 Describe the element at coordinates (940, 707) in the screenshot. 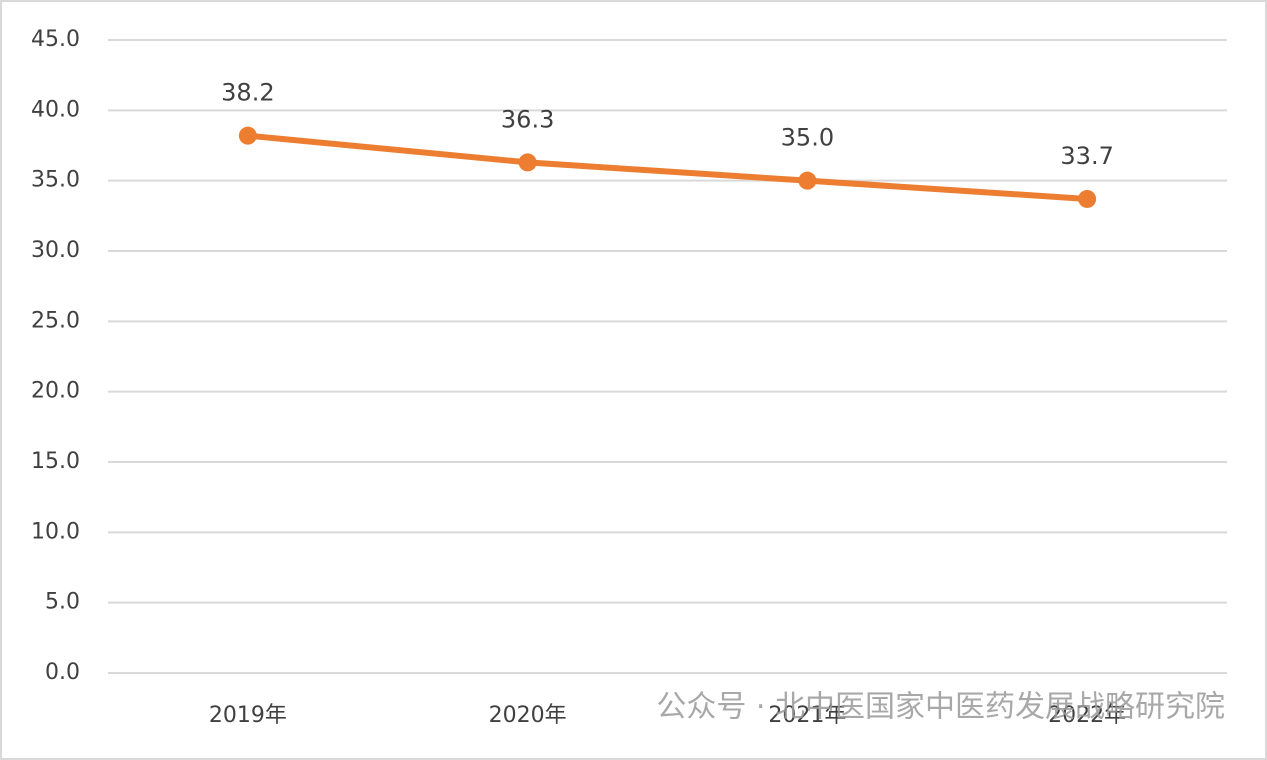

I see `watermark: 公众号 · 北中医国家中医药发展战略研究院` at that location.